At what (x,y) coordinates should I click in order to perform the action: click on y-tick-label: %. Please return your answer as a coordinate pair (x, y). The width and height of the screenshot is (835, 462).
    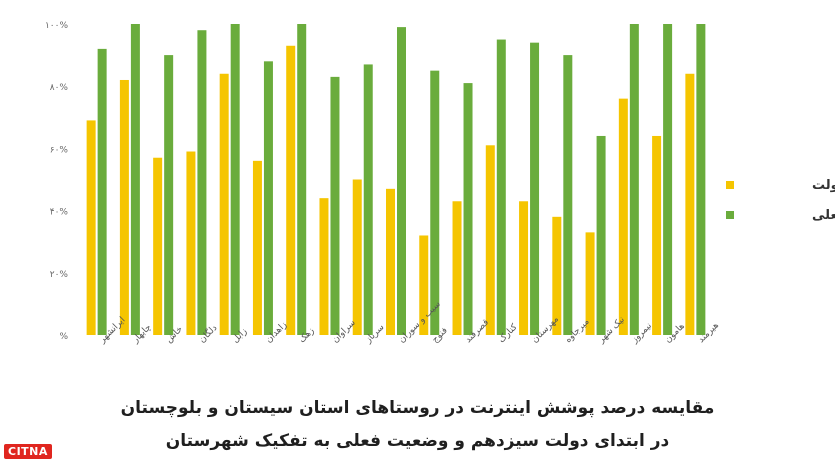
    Looking at the image, I should click on (63, 337).